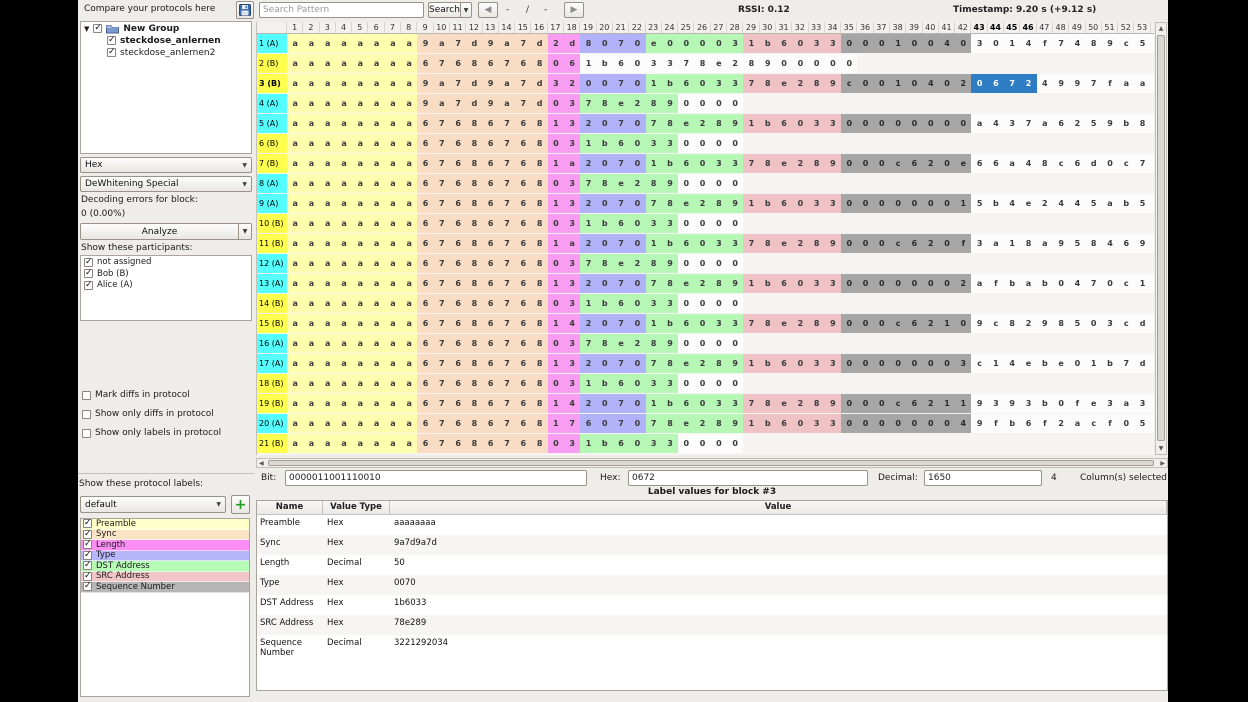 The width and height of the screenshot is (1248, 702). I want to click on hex-cell: 1, so click(751, 363).